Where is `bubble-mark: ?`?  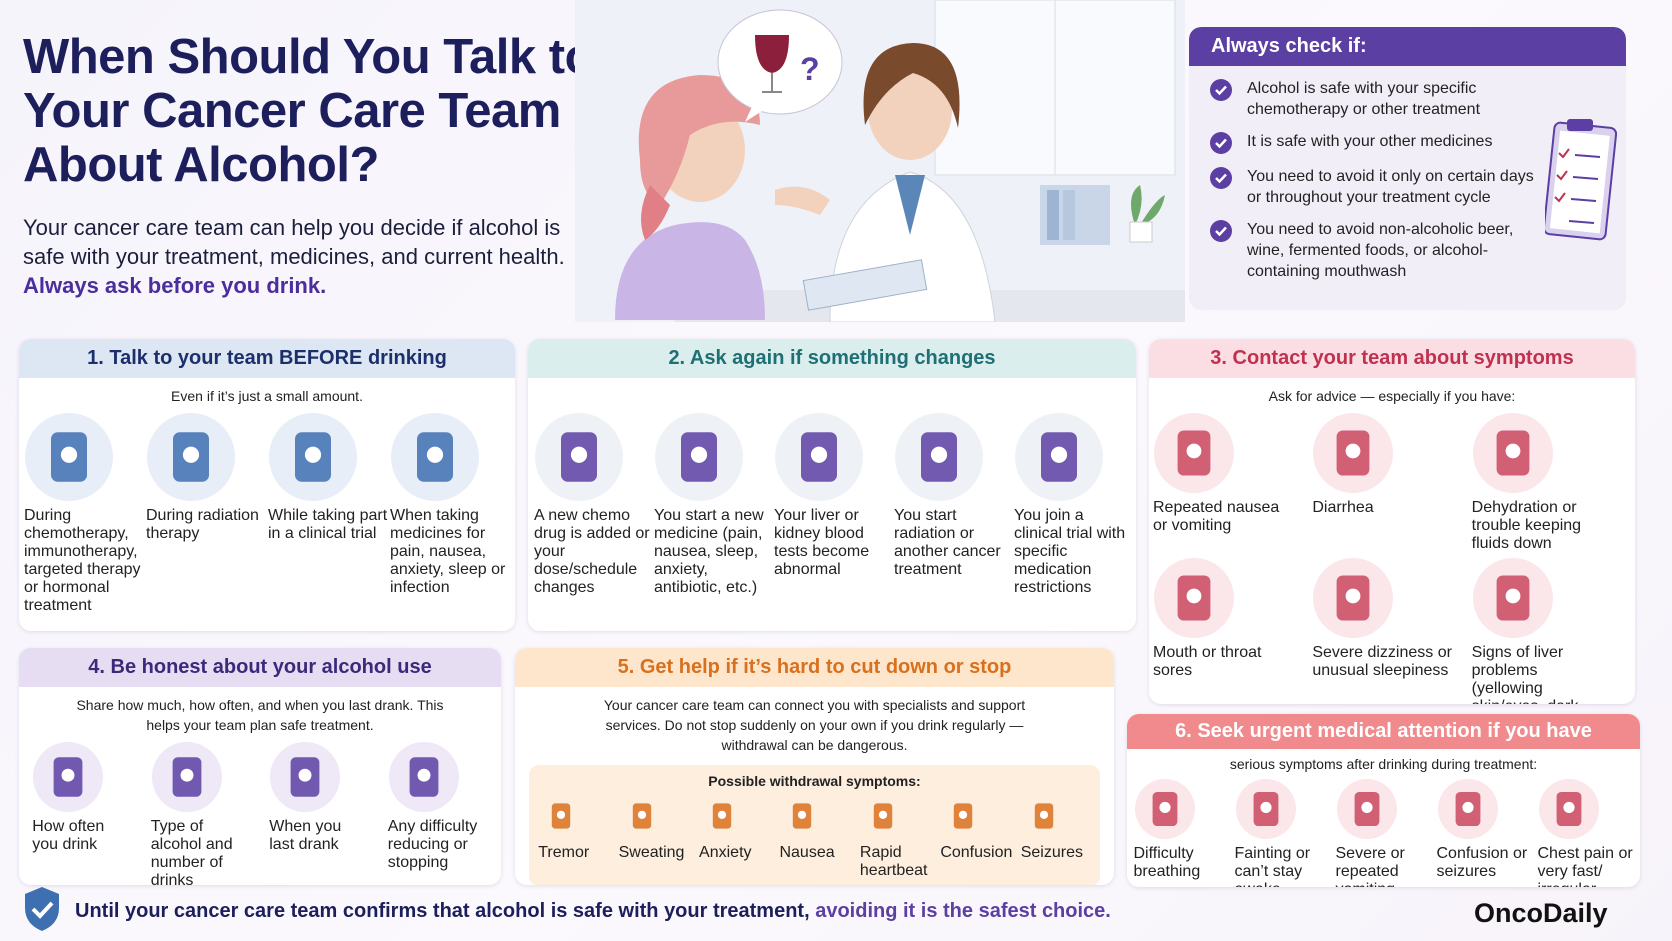
bubble-mark: ? is located at coordinates (810, 69).